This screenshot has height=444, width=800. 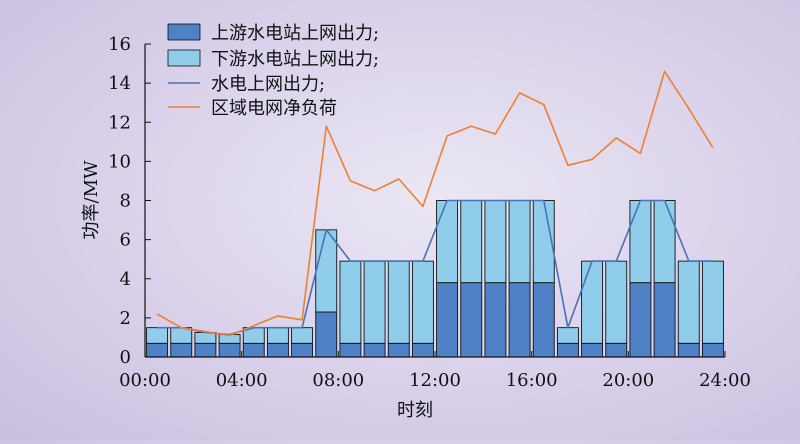 What do you see at coordinates (119, 44) in the screenshot?
I see `y-tick-label-16: 16` at bounding box center [119, 44].